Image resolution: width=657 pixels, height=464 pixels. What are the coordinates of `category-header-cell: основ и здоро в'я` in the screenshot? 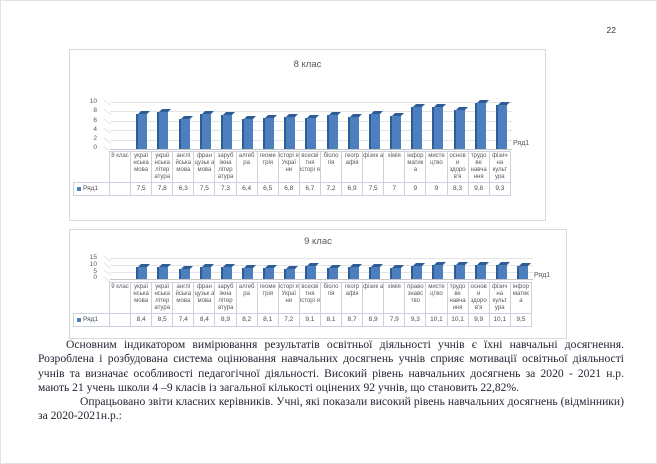 It's located at (478, 298).